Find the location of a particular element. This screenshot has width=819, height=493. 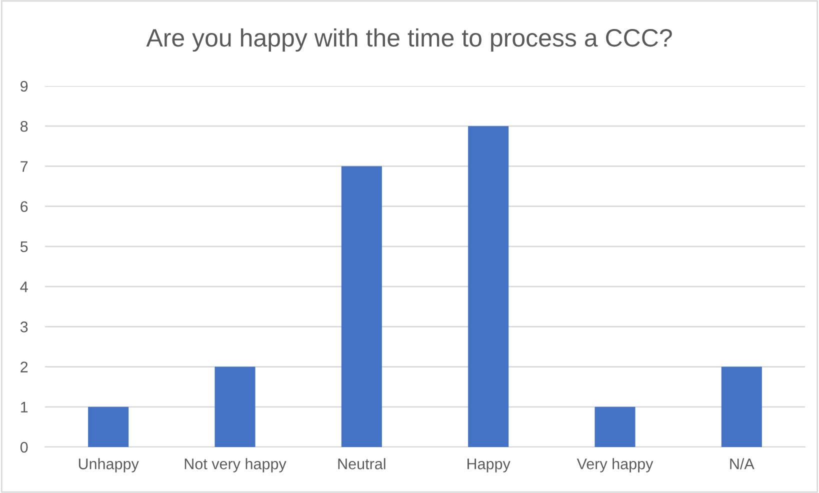

x-tick-label: Happy is located at coordinates (489, 465).